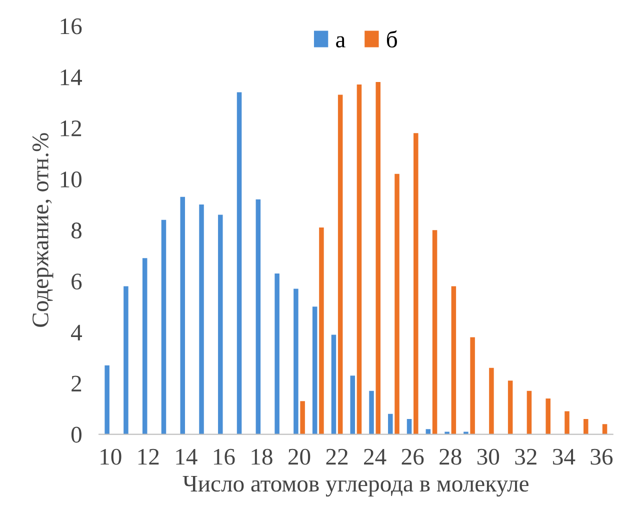 This screenshot has height=517, width=619. What do you see at coordinates (341, 42) in the screenshot?
I see `legend-label: а` at bounding box center [341, 42].